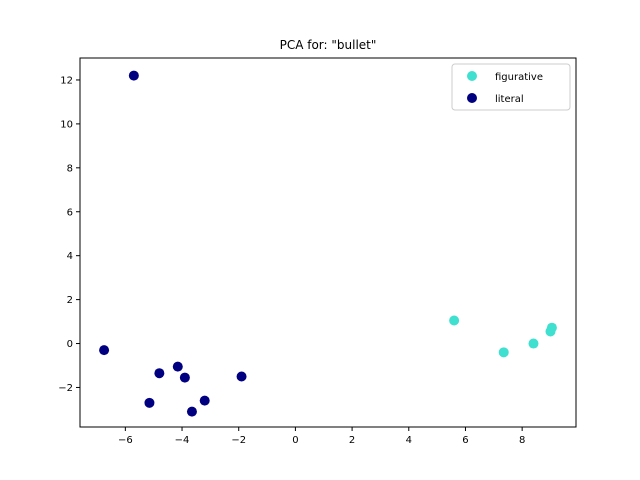 Image resolution: width=640 pixels, height=480 pixels. I want to click on x-tick-label: 4, so click(409, 440).